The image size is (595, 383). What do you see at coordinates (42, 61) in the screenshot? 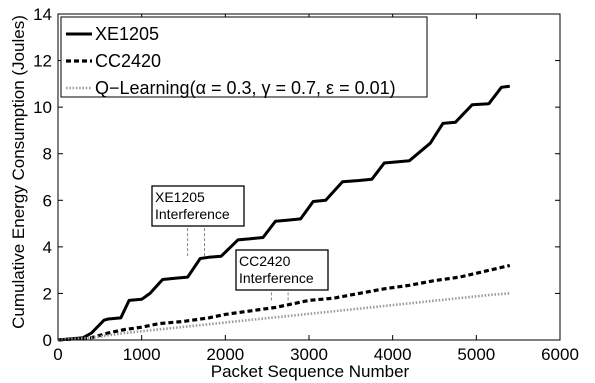
I see `y-tick-label: 12` at bounding box center [42, 61].